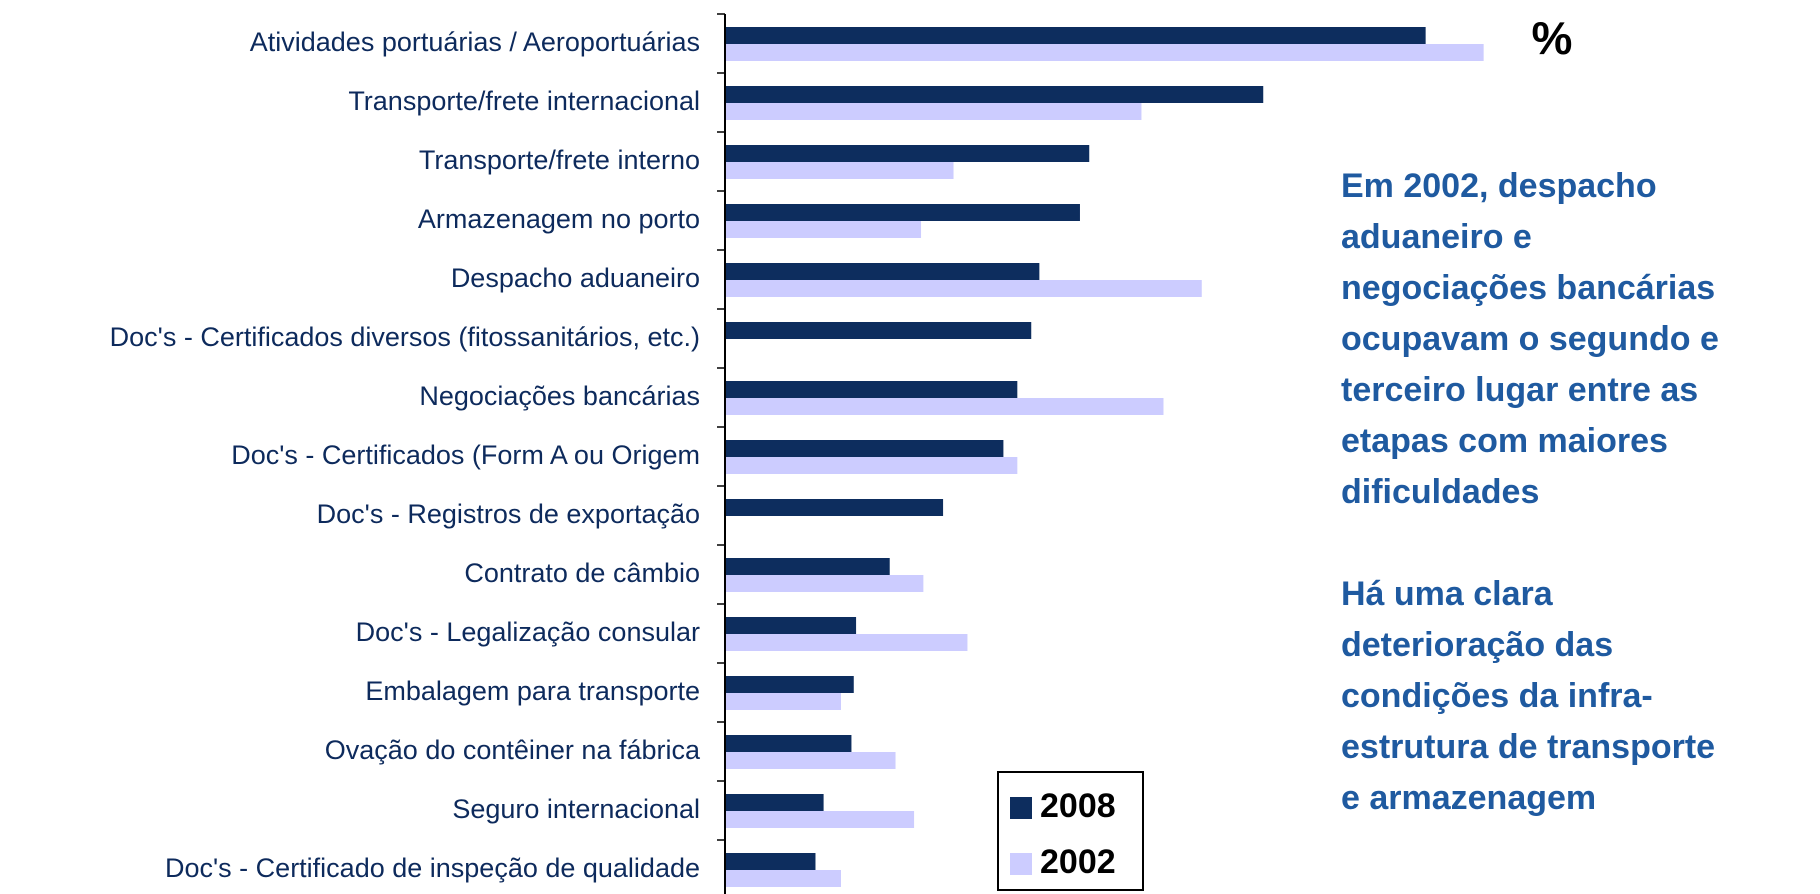 The height and width of the screenshot is (894, 1820). I want to click on y-tick-label: Doc's - Certificados (Form A ou Origem, so click(465, 455).